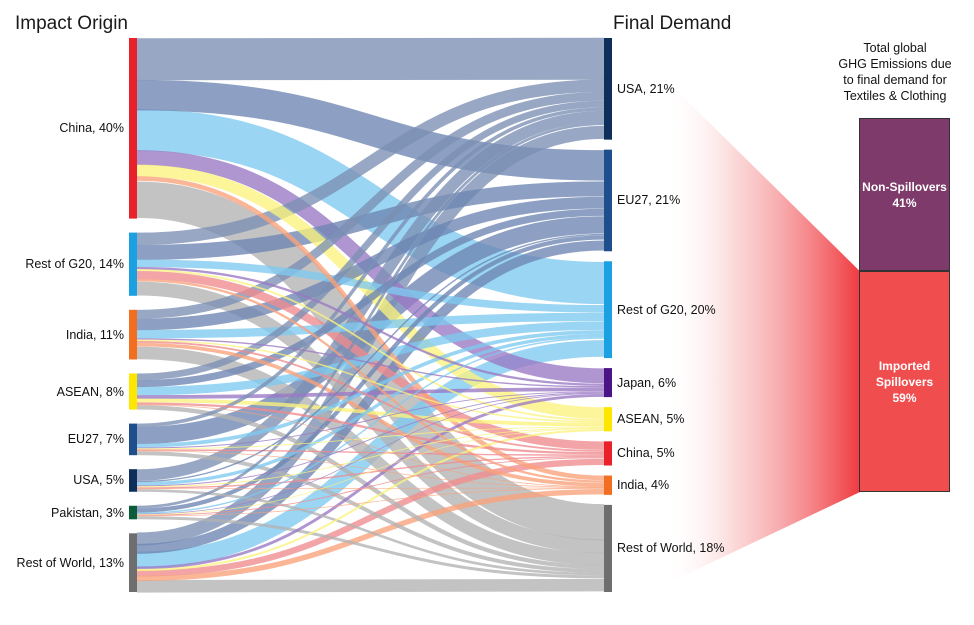 This screenshot has height=625, width=974. I want to click on source-label-usa: USA, 5%, so click(98, 480).